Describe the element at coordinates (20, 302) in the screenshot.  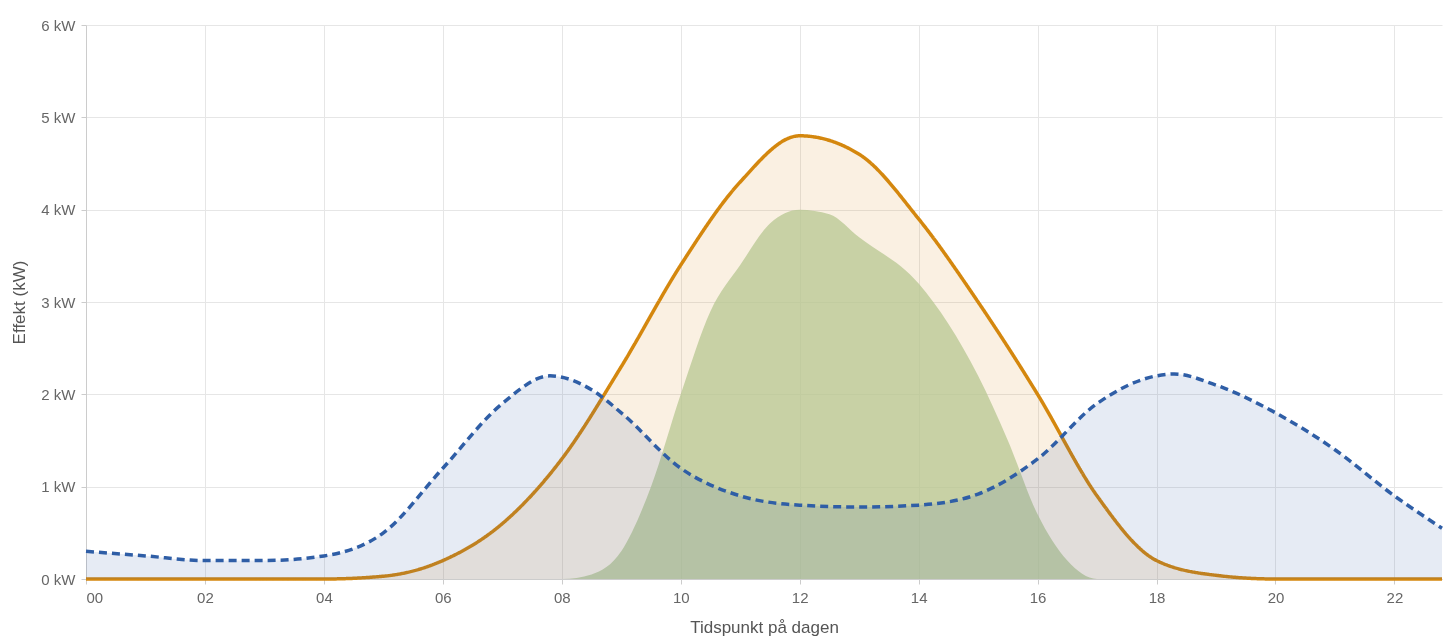
I see `y-axis-title: Effekt (kW)` at that location.